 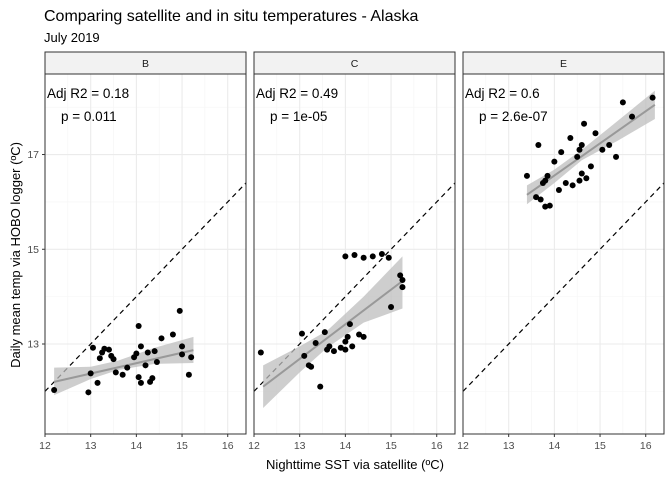 I want to click on y-tick-label: 15, so click(x=33, y=250).